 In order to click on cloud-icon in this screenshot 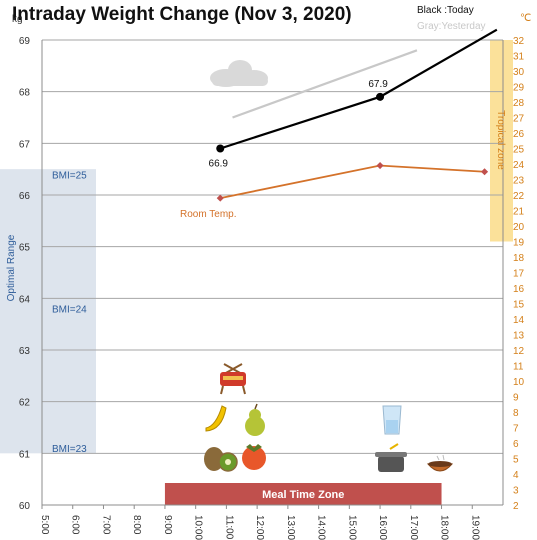, I will do `click(239, 73)`.